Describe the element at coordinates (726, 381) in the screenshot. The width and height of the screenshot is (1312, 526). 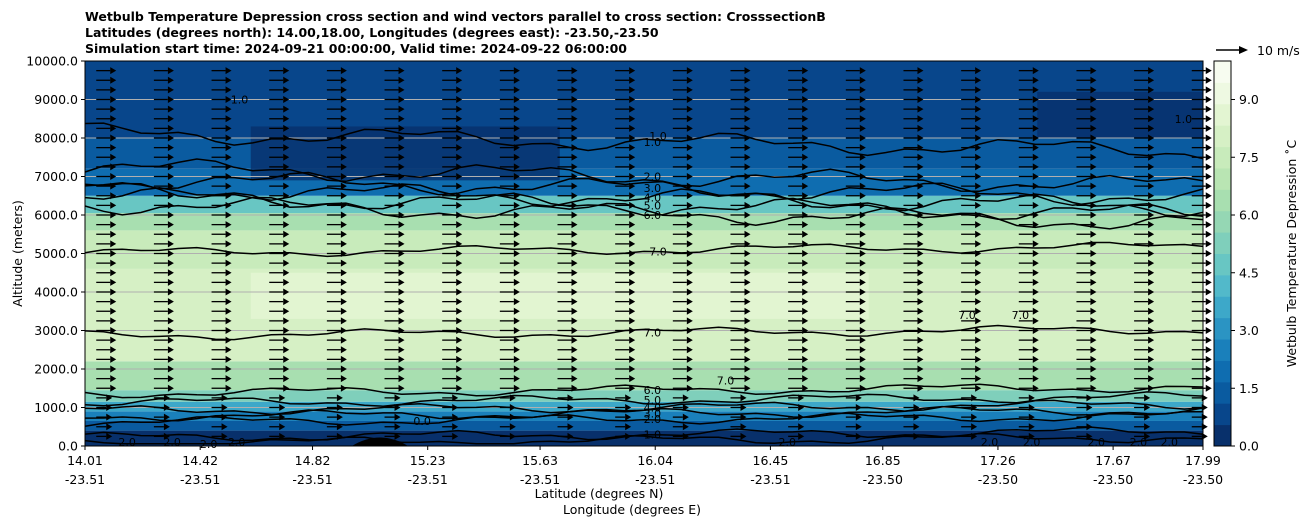
I see `contour-label-20: 7.0` at that location.